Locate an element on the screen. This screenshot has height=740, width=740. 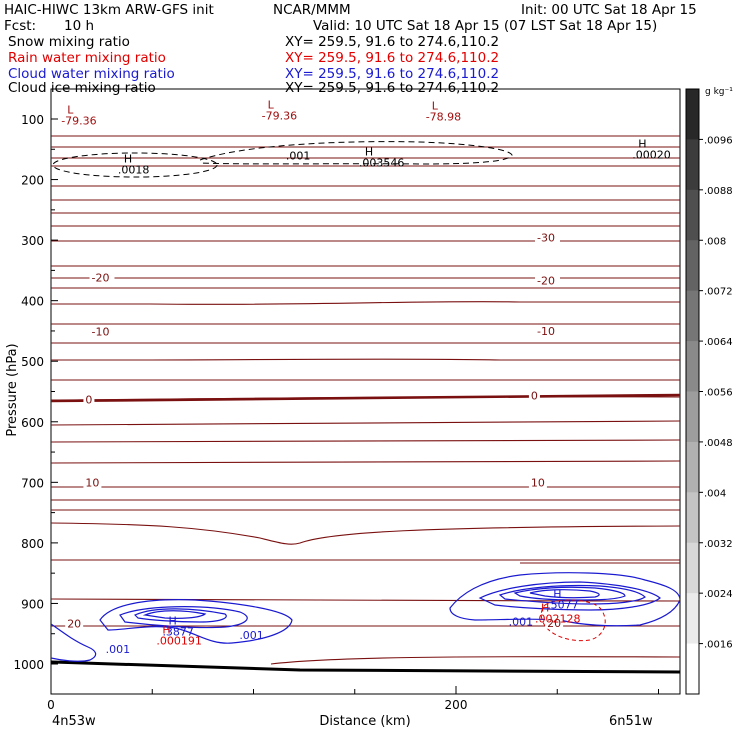
extremum-value: .00020 is located at coordinates (651, 154).